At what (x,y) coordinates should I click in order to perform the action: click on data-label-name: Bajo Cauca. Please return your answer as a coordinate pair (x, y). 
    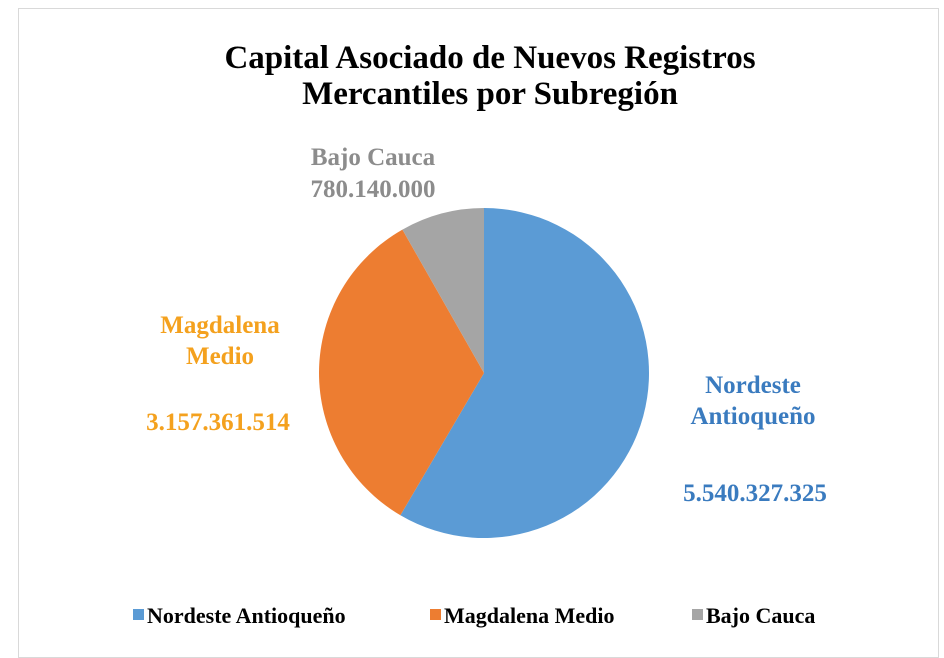
    Looking at the image, I should click on (373, 157).